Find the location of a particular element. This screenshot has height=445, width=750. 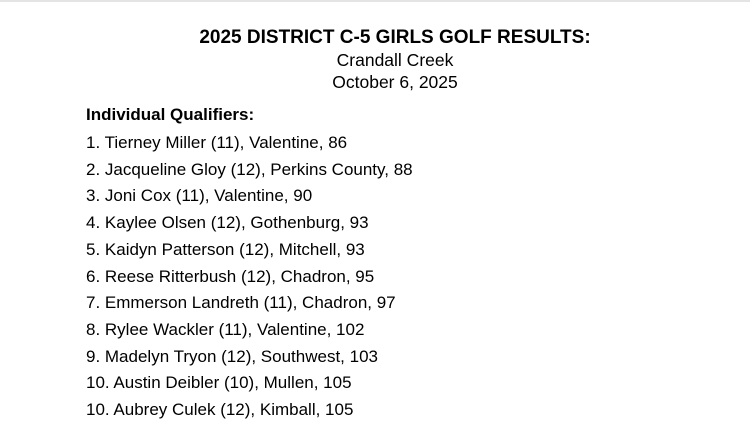

top-divider is located at coordinates (375, 1).